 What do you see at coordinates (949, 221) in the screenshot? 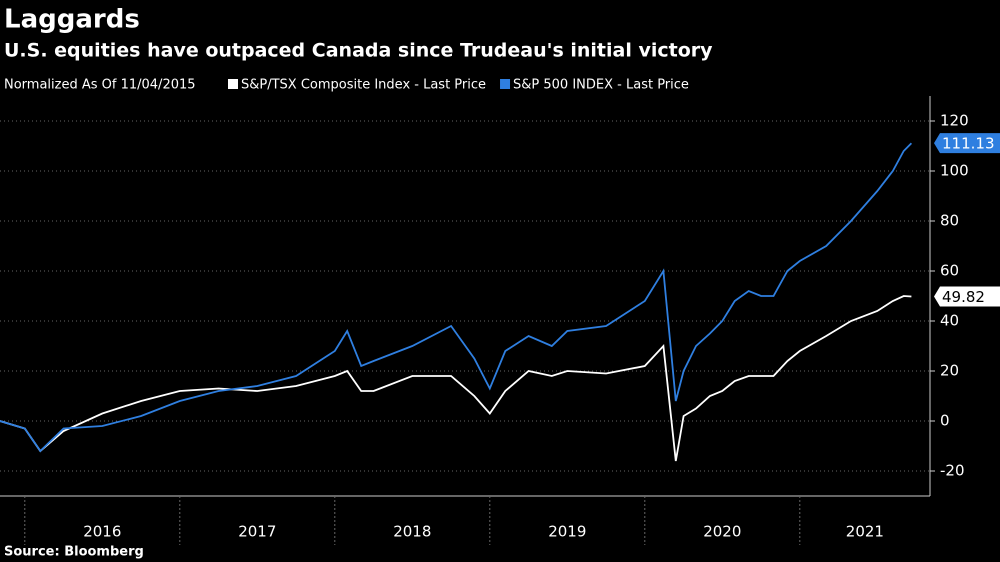
I see `y-tick-label: 80` at bounding box center [949, 221].